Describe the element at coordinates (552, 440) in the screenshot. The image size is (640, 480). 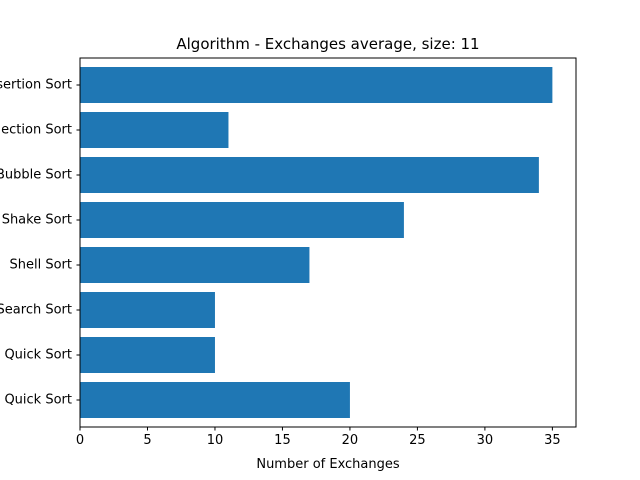
I see `x-tick-label: 35` at that location.